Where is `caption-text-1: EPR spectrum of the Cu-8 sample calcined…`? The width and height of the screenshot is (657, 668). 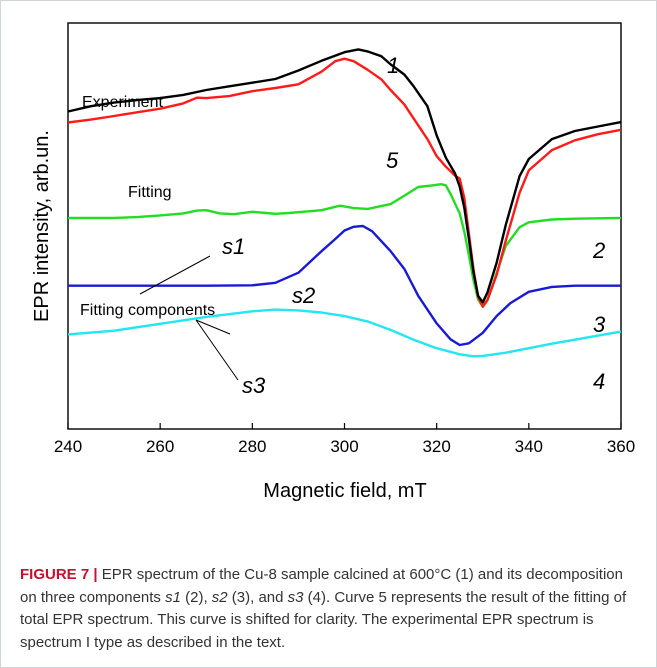 caption-text-1: EPR spectrum of the Cu-8 sample calcined… is located at coordinates (321, 586).